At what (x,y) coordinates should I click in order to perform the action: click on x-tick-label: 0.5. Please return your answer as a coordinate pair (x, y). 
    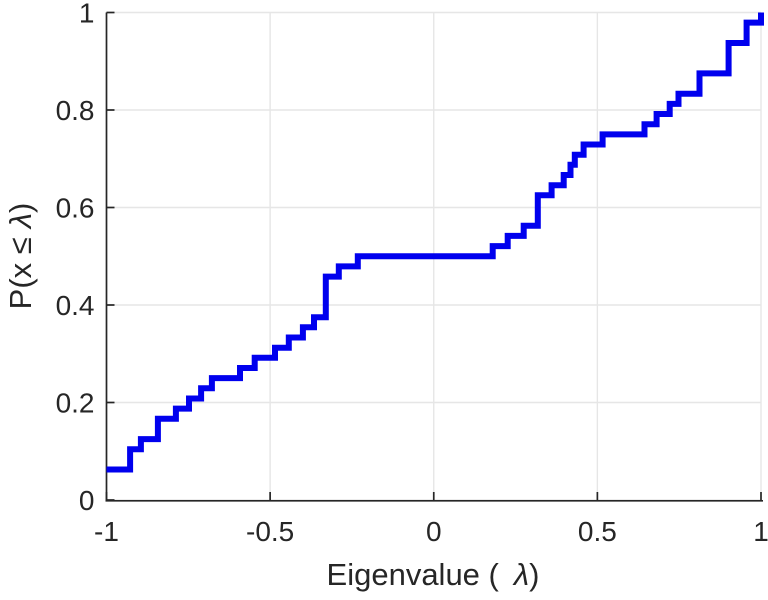
    Looking at the image, I should click on (597, 531).